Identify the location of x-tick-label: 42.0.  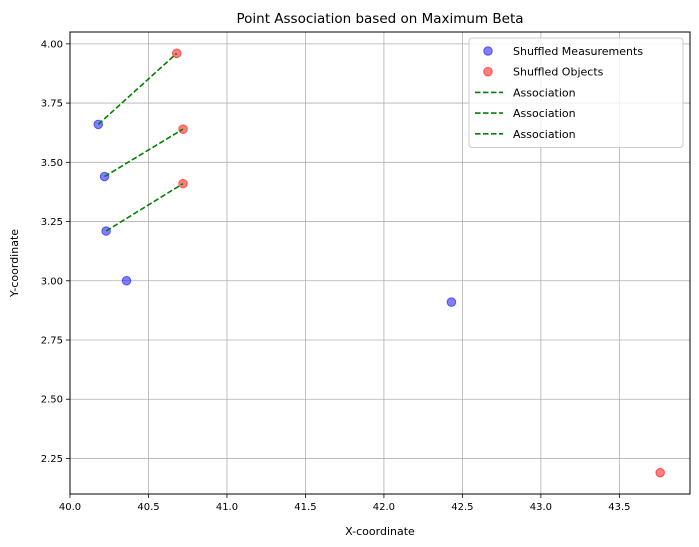
(384, 507).